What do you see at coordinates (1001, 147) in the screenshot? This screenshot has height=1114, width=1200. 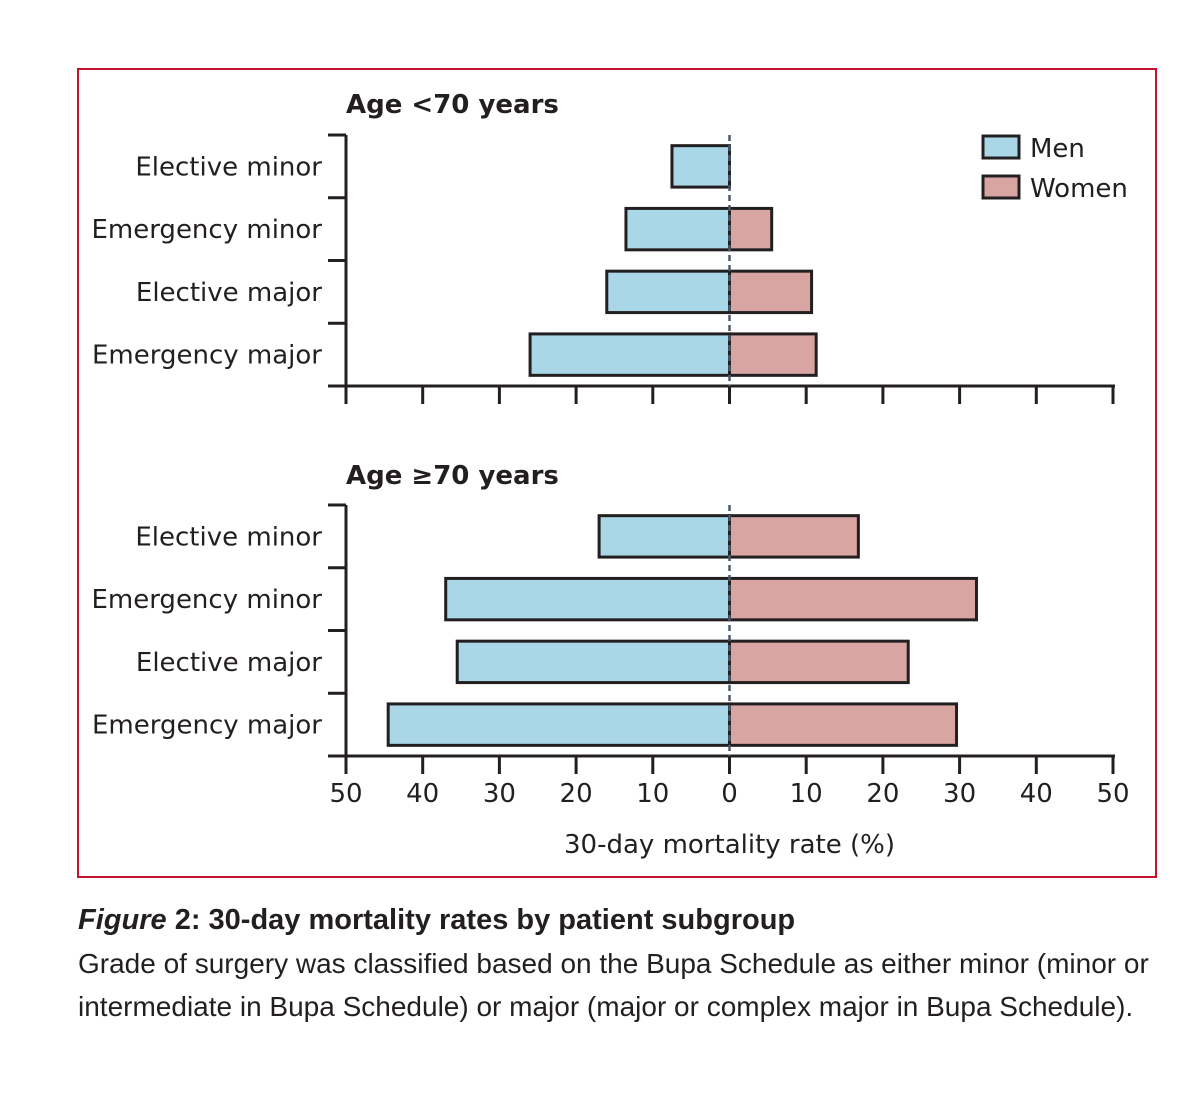 I see `legend-swatch-men` at bounding box center [1001, 147].